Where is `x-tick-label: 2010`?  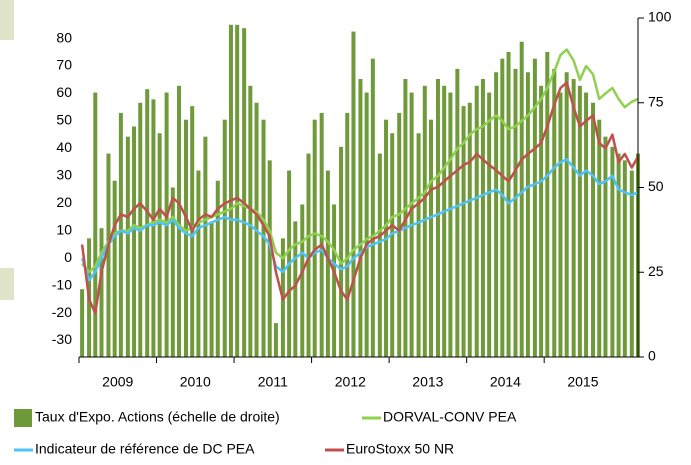
x-tick-label: 2010 is located at coordinates (195, 382).